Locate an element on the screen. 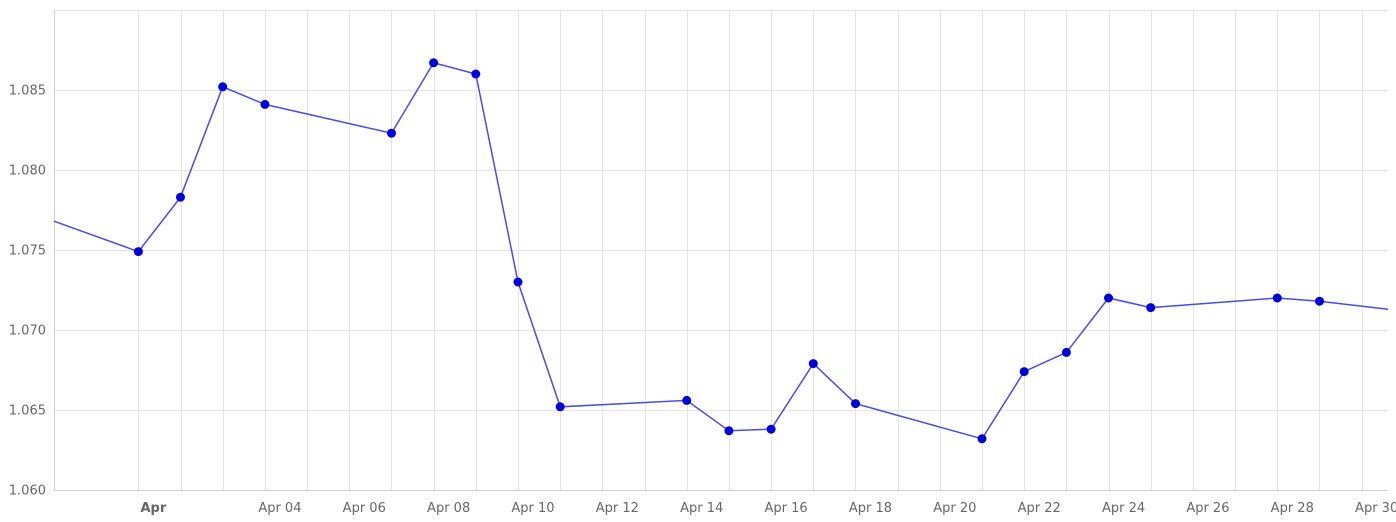  x-tick-label: Apr 26 is located at coordinates (1207, 508).